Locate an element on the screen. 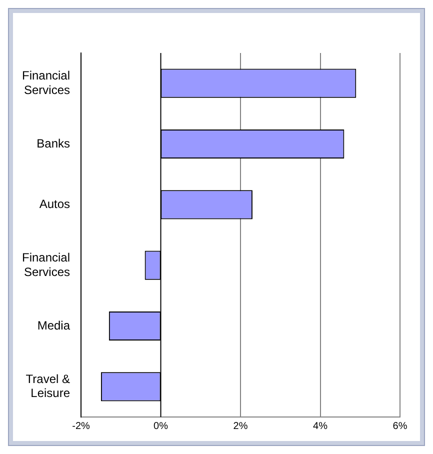 The image size is (433, 454). y-tick-label: Autos is located at coordinates (54, 203).